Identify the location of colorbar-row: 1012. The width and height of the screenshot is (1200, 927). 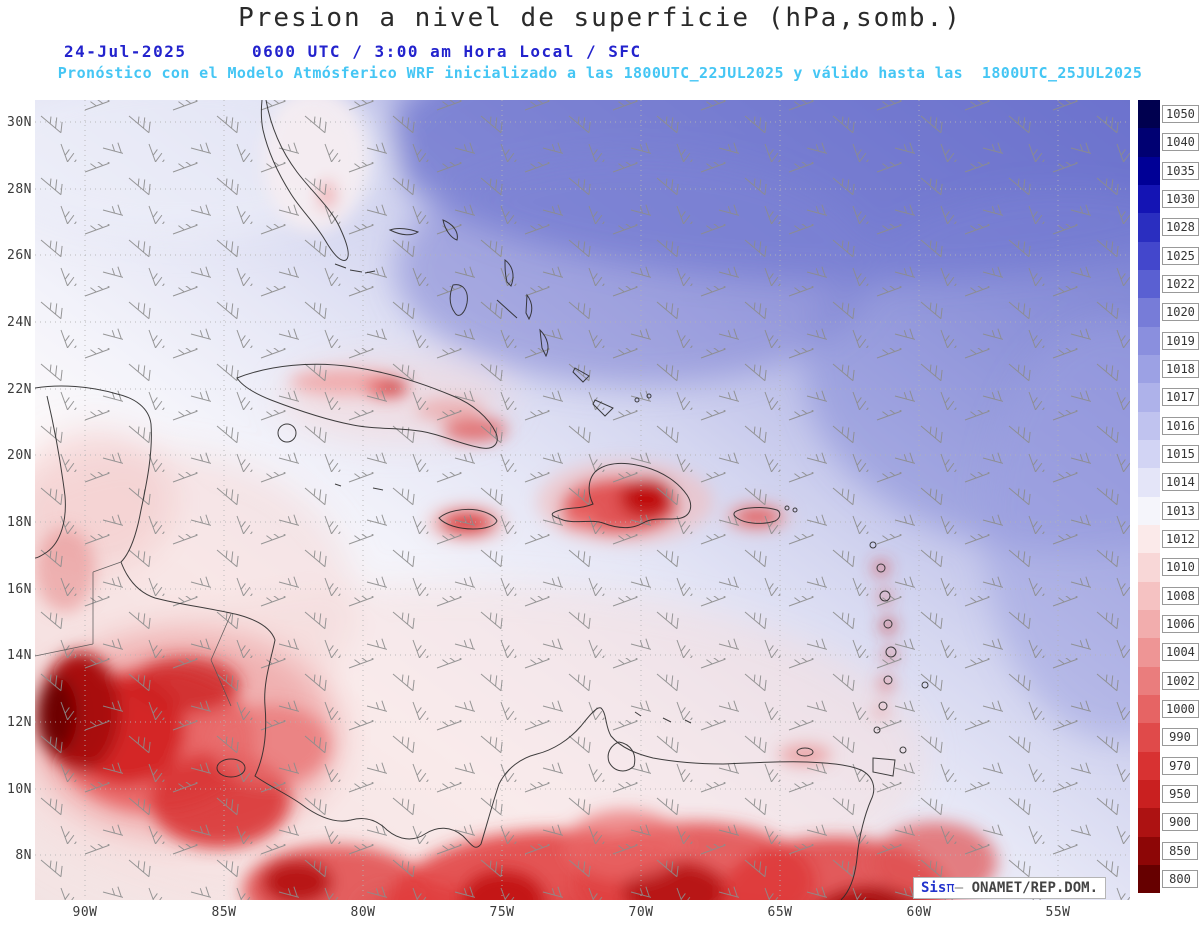
(1169, 539).